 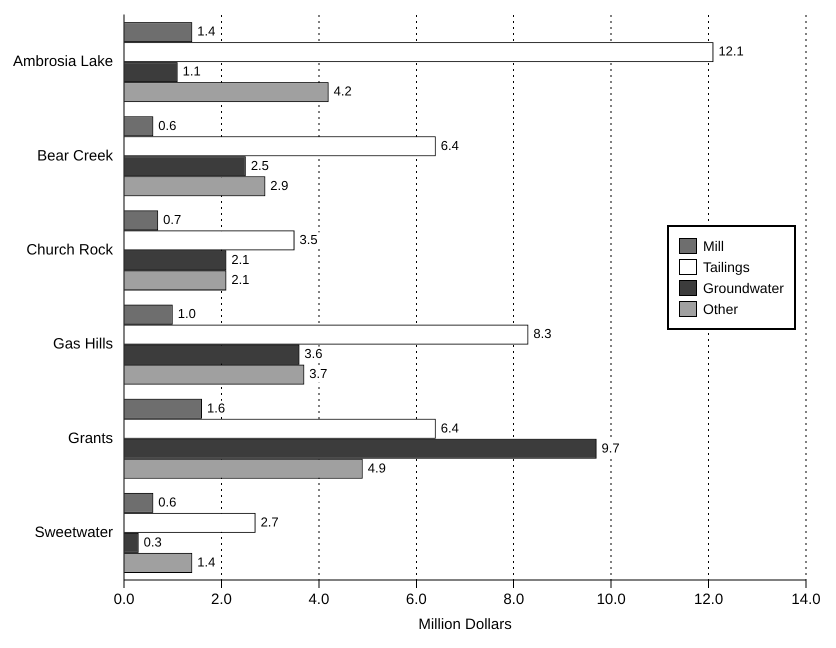 What do you see at coordinates (83, 344) in the screenshot?
I see `y-tick-label: Gas Hills` at bounding box center [83, 344].